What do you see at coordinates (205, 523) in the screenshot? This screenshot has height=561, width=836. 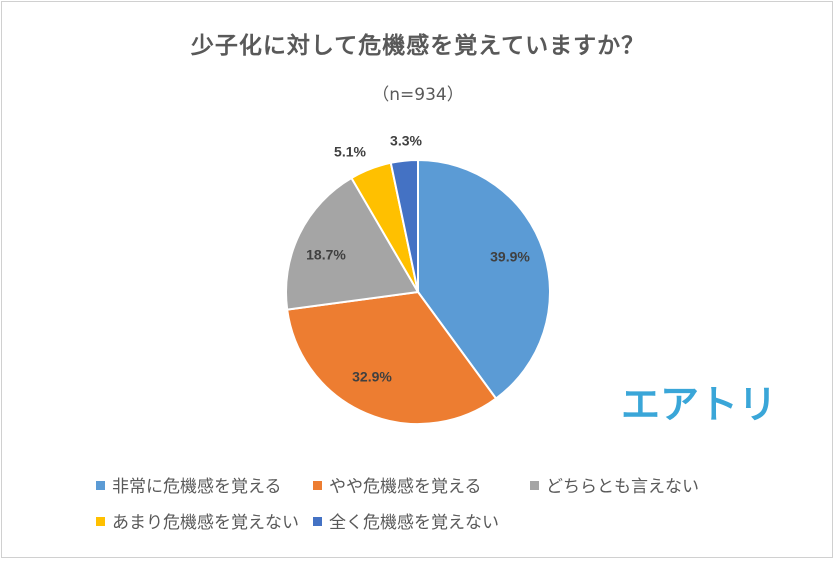 I see `legend-label: あまり危機感を覚えない` at bounding box center [205, 523].